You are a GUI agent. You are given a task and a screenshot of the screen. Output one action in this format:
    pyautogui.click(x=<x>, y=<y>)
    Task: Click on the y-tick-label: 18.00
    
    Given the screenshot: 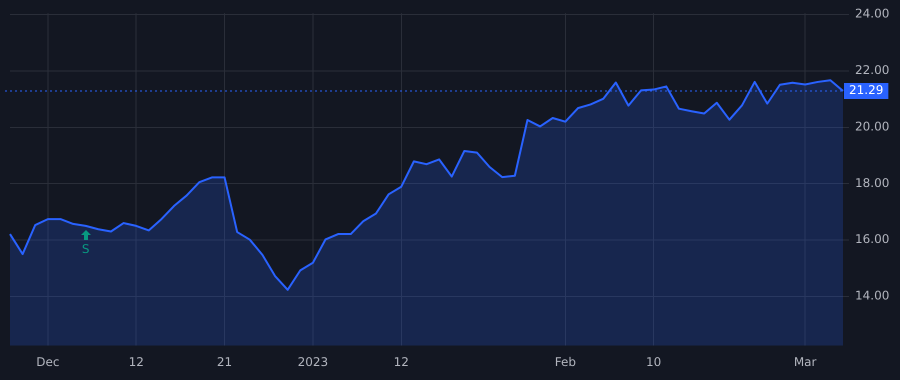 What is the action you would take?
    pyautogui.click(x=872, y=183)
    